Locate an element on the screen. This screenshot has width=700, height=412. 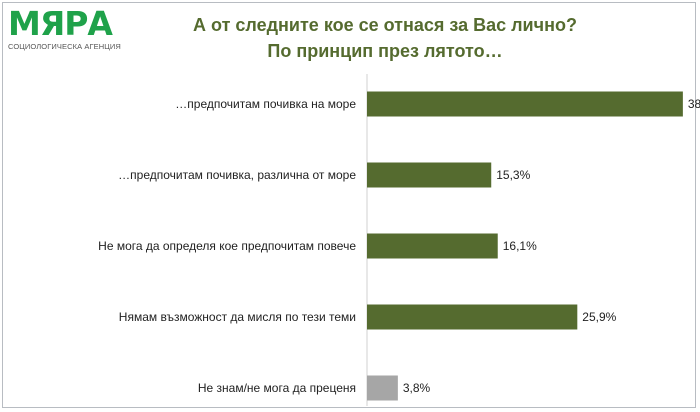
value-label: 38,9% is located at coordinates (694, 104).